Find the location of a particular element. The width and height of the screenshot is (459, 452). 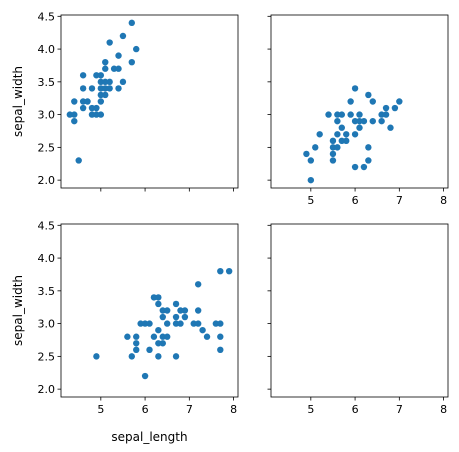

y-tick-label: 4.5 is located at coordinates (47, 225).